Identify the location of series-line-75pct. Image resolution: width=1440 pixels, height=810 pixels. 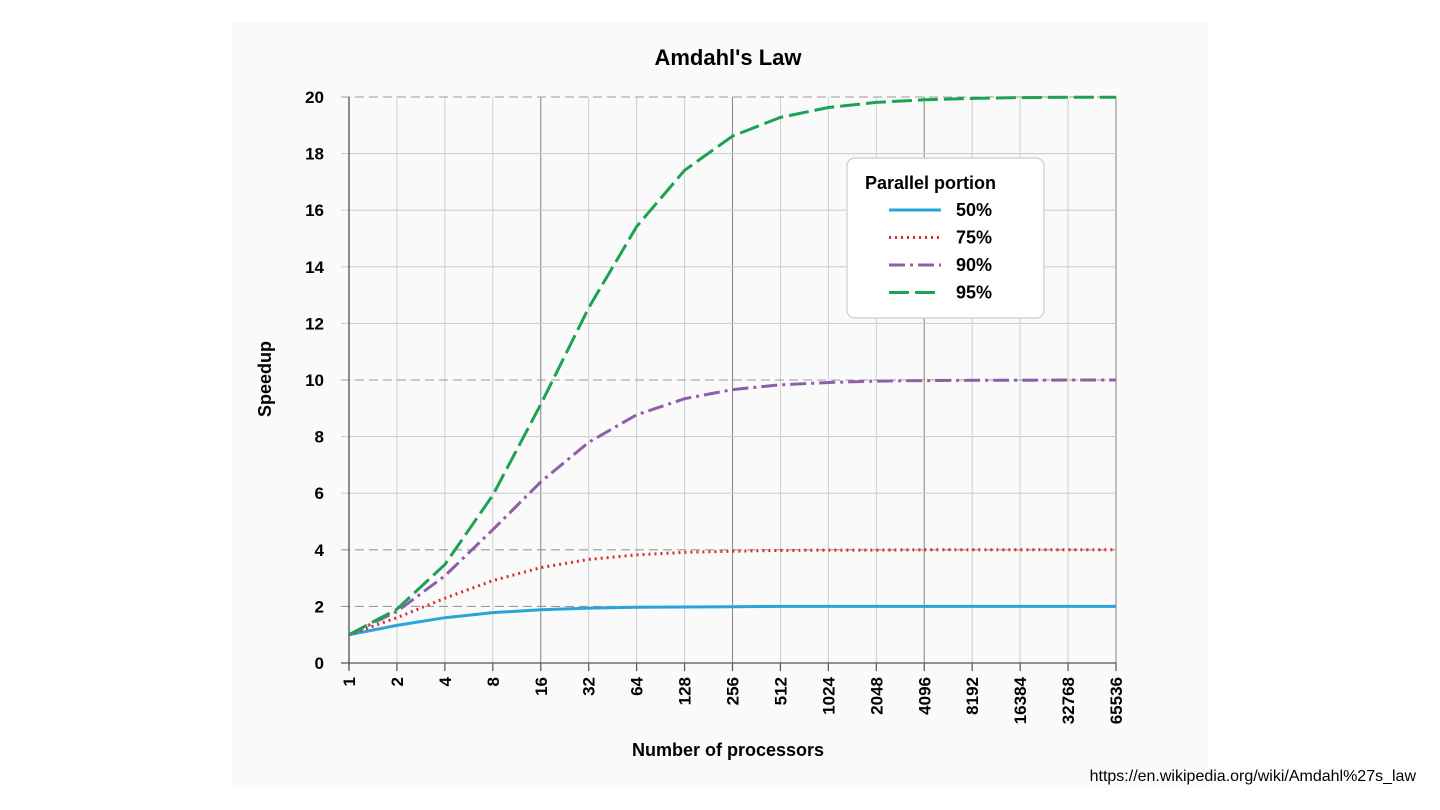
(732, 592).